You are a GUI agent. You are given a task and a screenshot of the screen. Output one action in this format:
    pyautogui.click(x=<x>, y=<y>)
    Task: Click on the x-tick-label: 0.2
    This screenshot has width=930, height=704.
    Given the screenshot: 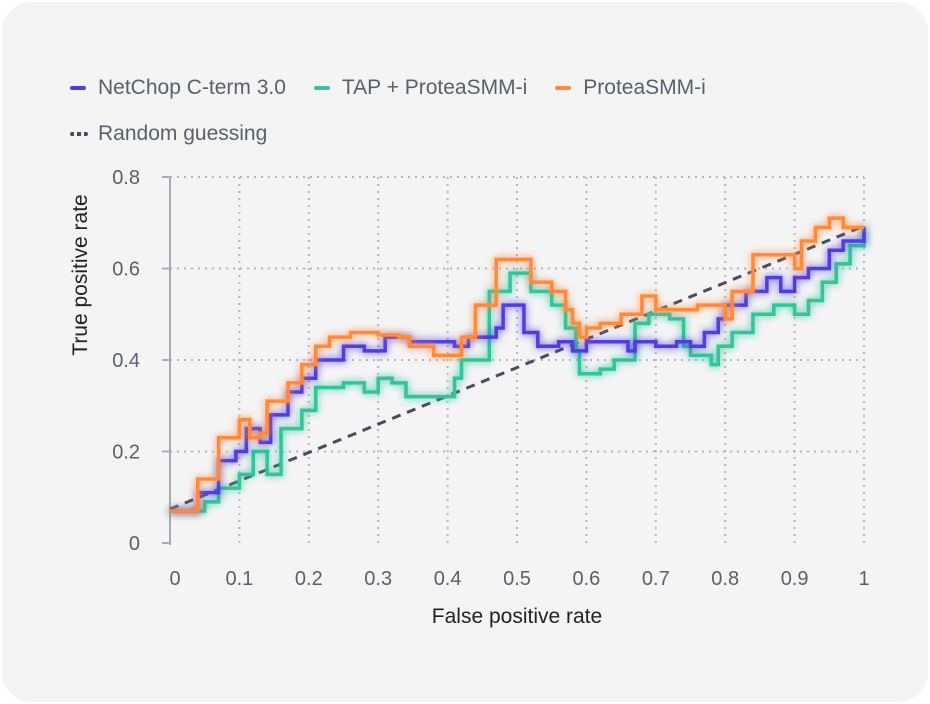 What is the action you would take?
    pyautogui.click(x=309, y=579)
    